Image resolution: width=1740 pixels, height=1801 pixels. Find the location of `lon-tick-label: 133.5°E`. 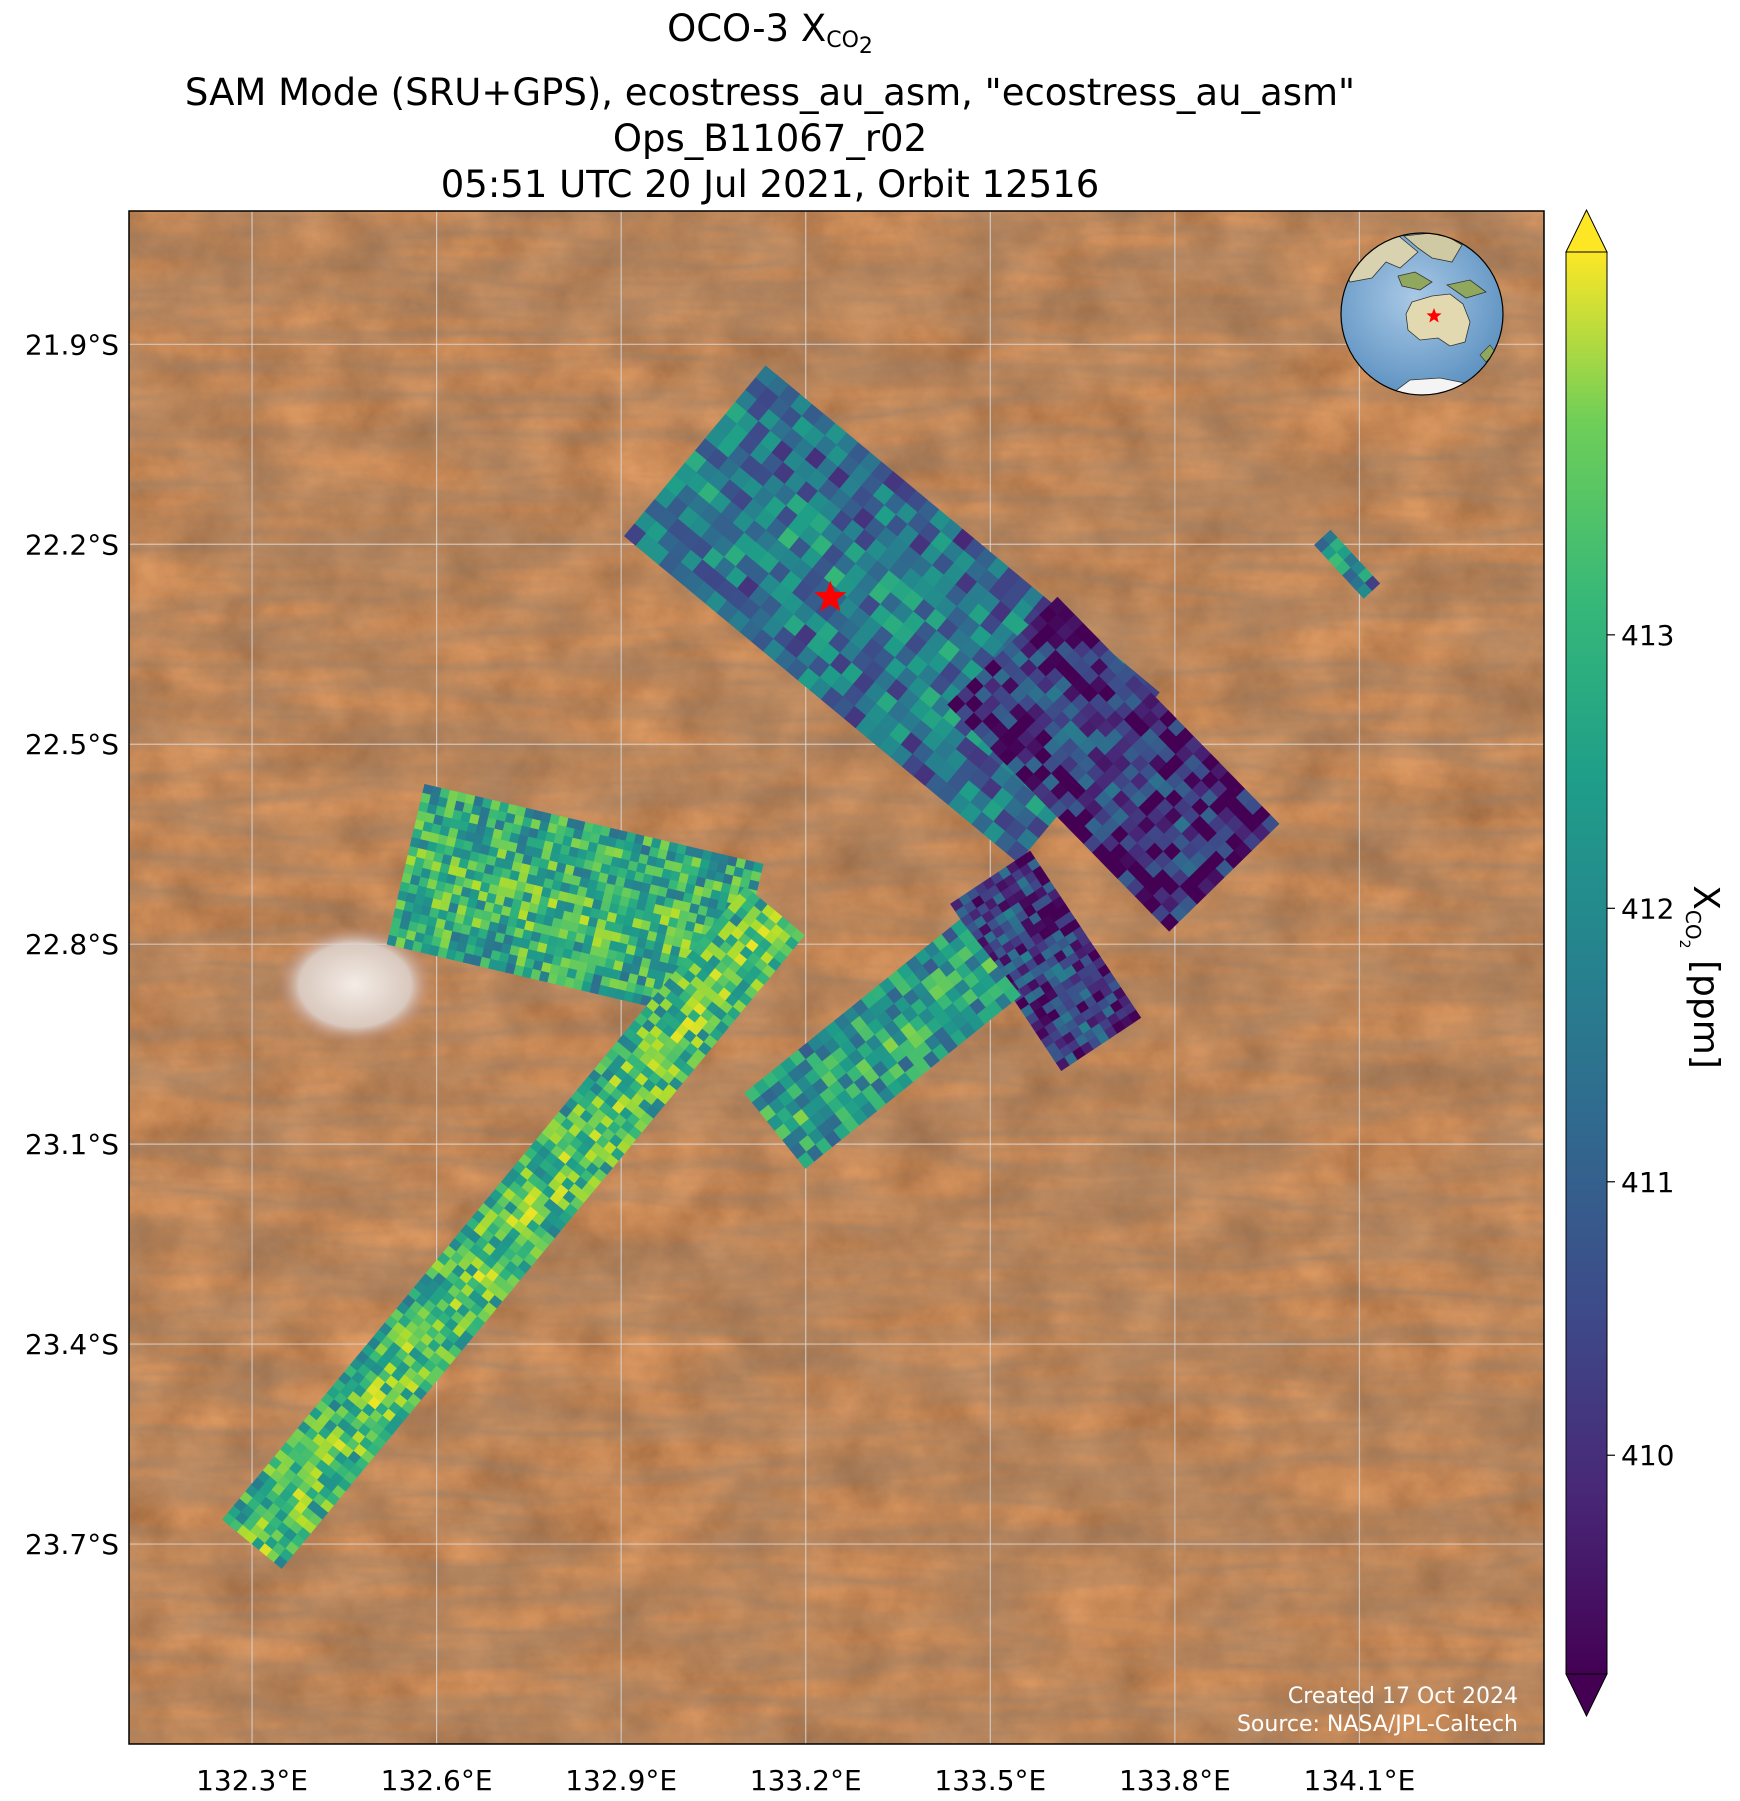

lon-tick-label: 133.5°E is located at coordinates (990, 1780).